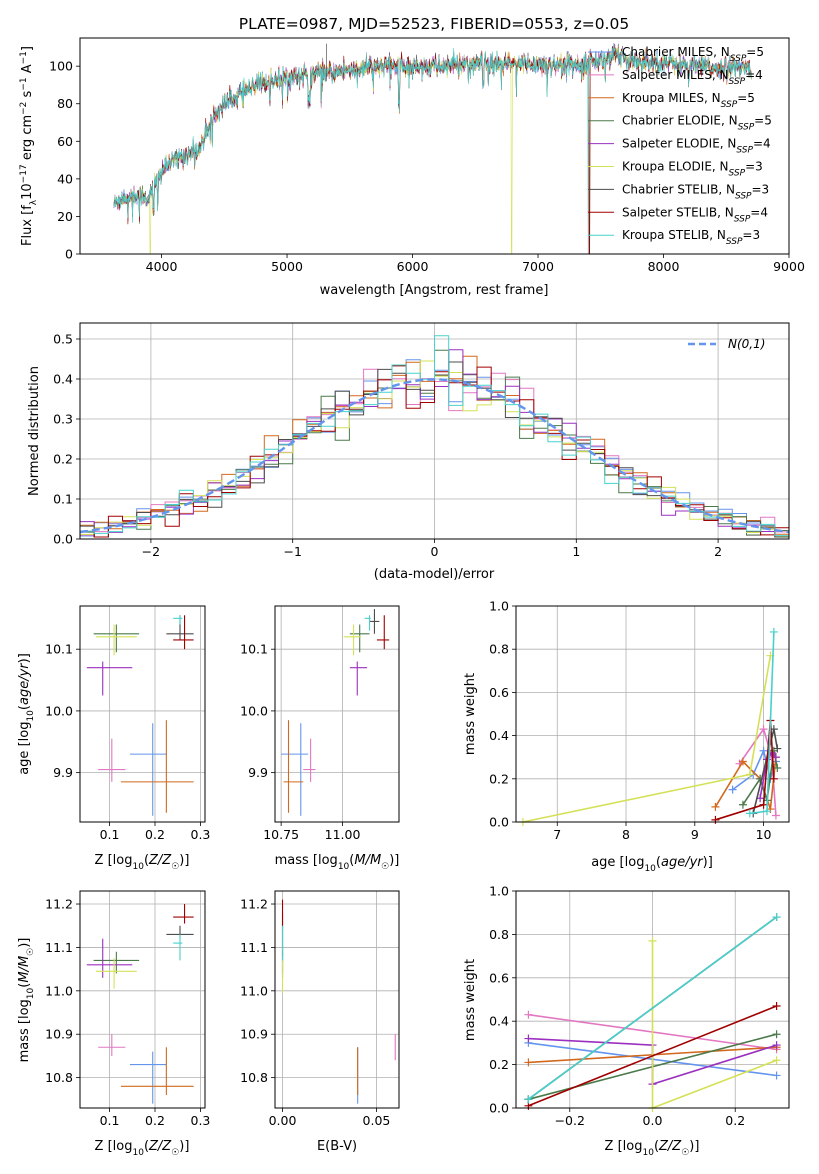  What do you see at coordinates (151, 551) in the screenshot?
I see `residuals-xtick-label: −2` at bounding box center [151, 551].